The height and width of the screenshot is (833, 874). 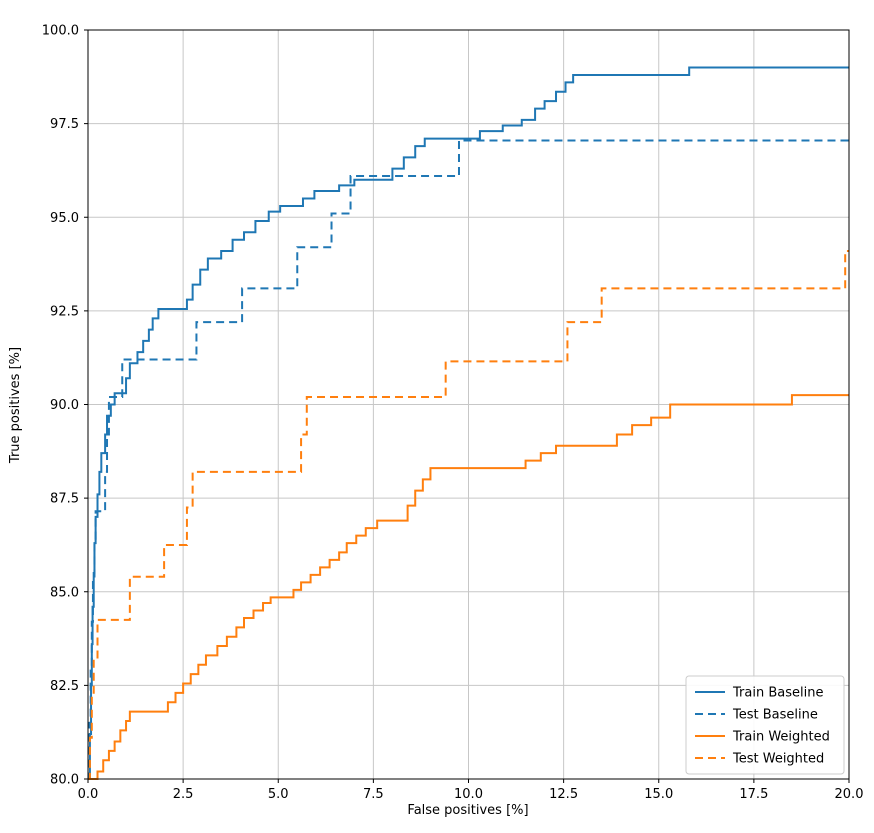 What do you see at coordinates (753, 794) in the screenshot?
I see `x-tick-label: 17.5` at bounding box center [753, 794].